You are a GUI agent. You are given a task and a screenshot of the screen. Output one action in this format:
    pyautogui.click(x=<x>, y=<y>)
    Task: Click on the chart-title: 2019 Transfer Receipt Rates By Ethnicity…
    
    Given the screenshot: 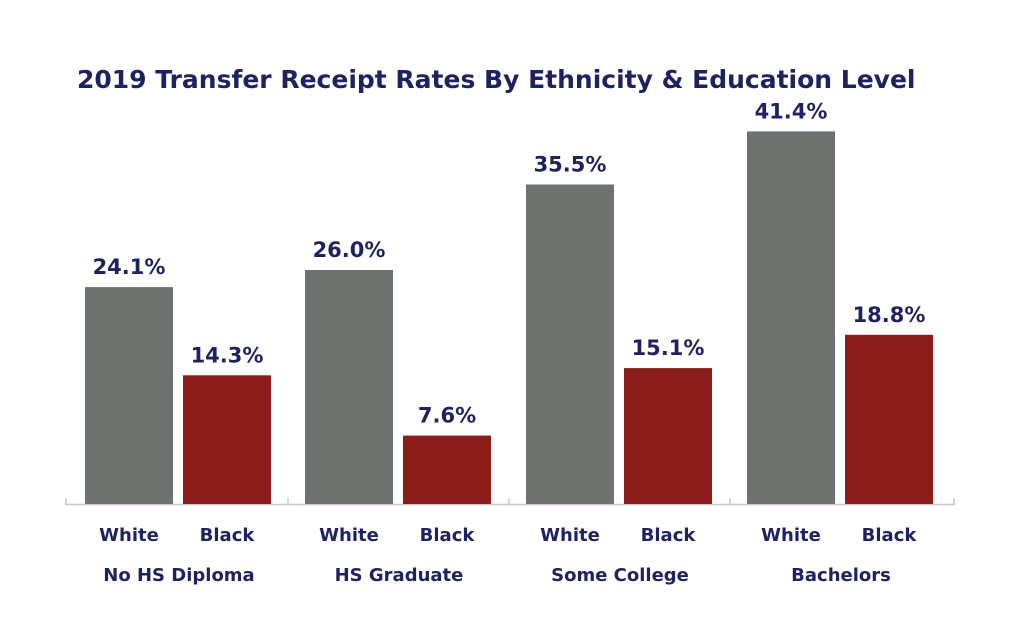 What is the action you would take?
    pyautogui.click(x=496, y=79)
    